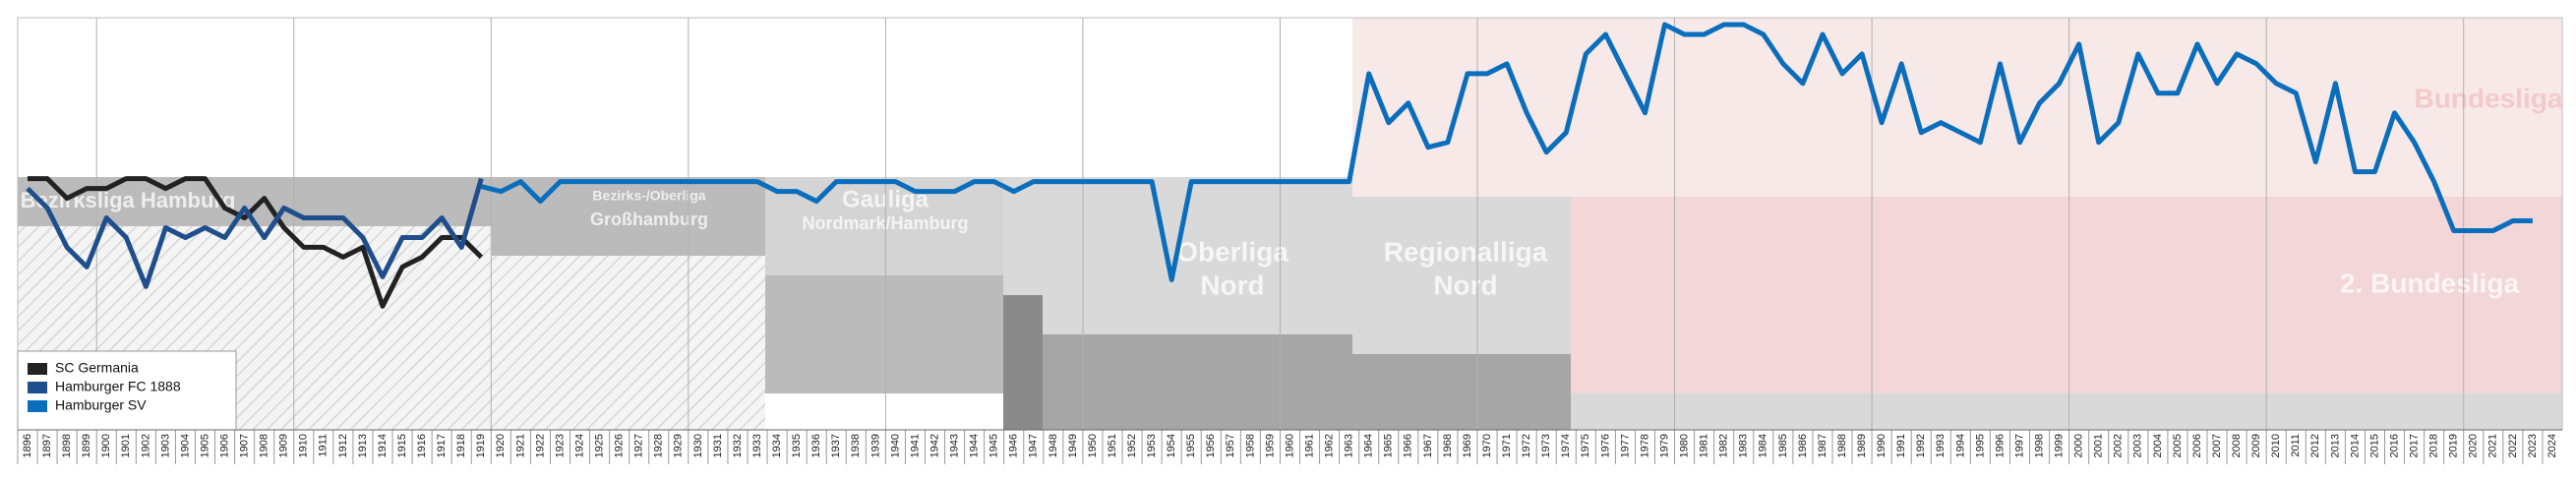  Describe the element at coordinates (1585, 445) in the screenshot. I see `x-tick-label: 1975` at that location.